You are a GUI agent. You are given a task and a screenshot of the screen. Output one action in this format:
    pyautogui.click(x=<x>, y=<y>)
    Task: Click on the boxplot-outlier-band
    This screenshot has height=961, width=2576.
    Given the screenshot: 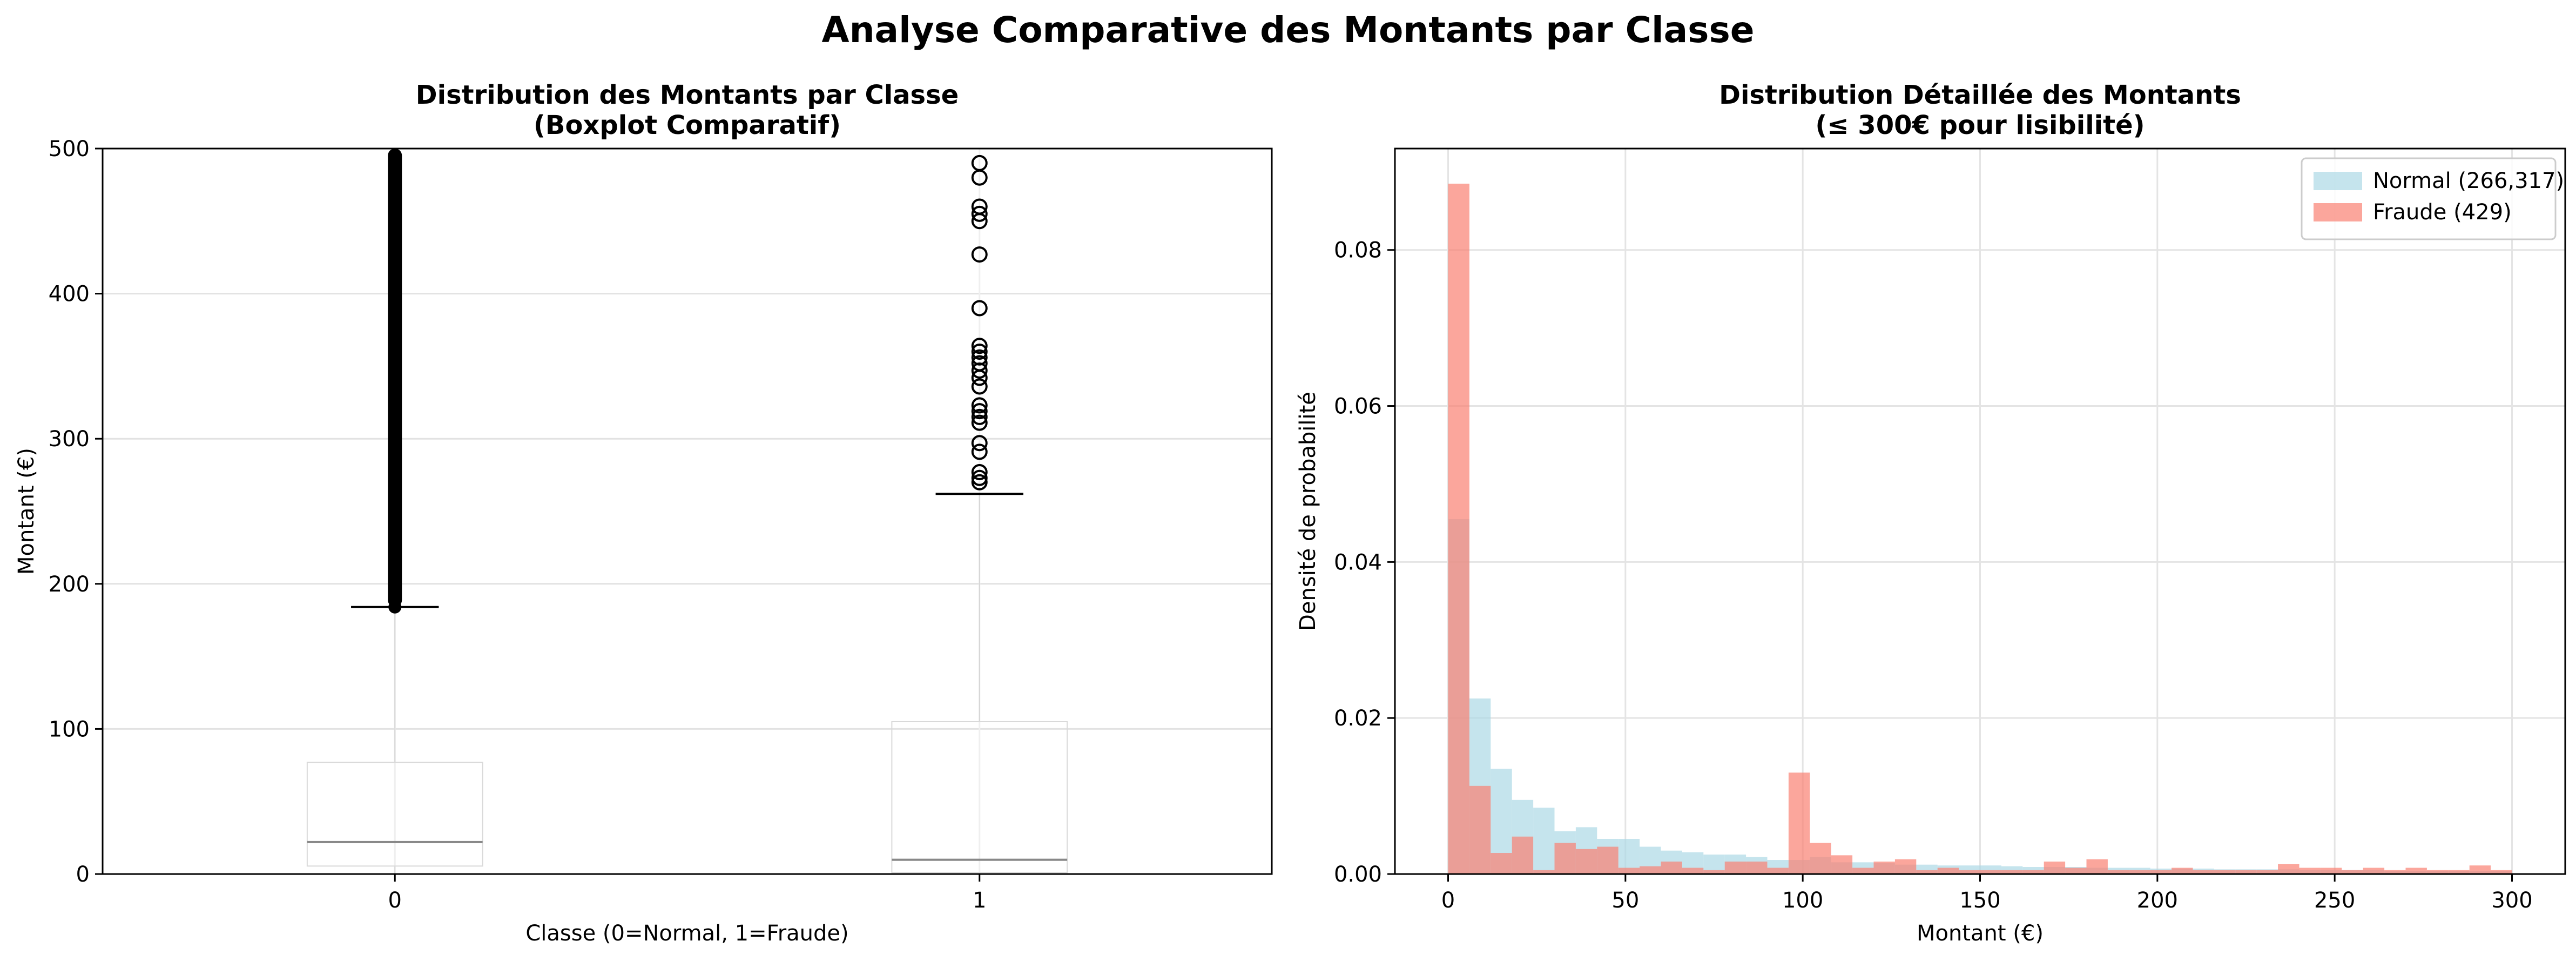 What is the action you would take?
    pyautogui.click(x=395, y=378)
    